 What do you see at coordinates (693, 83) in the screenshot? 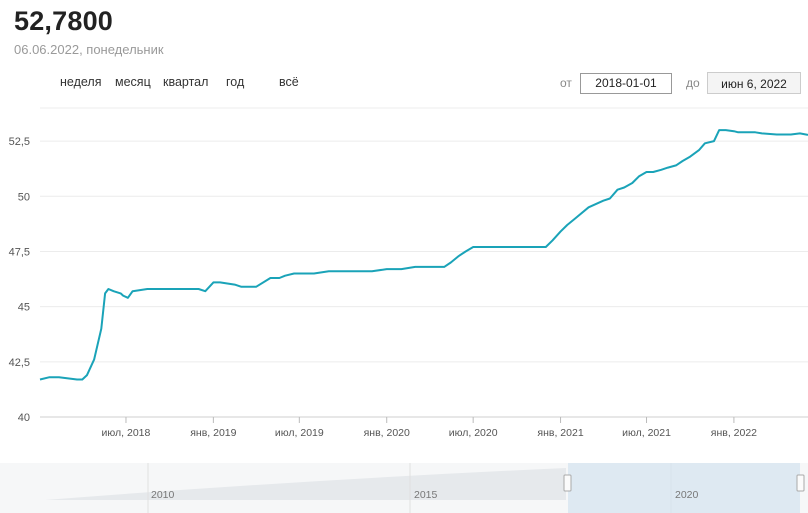
I see `date-to-label: до` at bounding box center [693, 83].